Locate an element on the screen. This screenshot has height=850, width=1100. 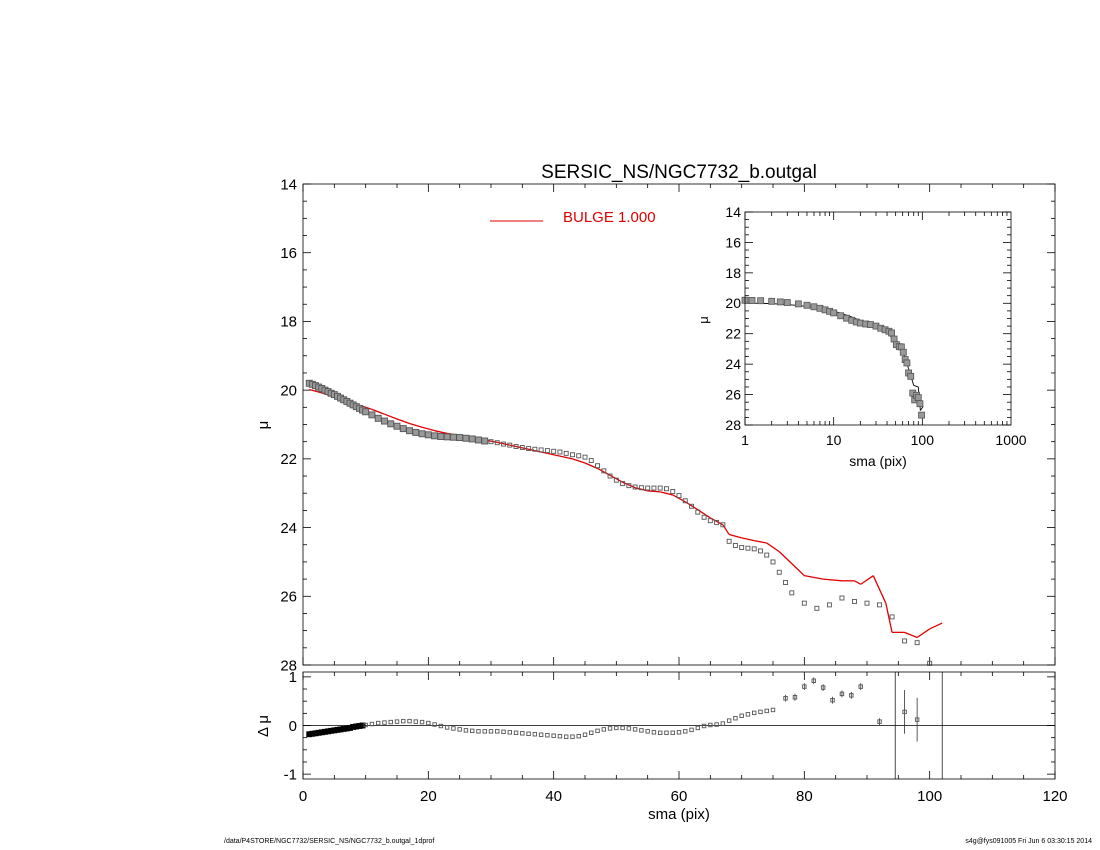
inset-background is located at coordinates (878, 318).